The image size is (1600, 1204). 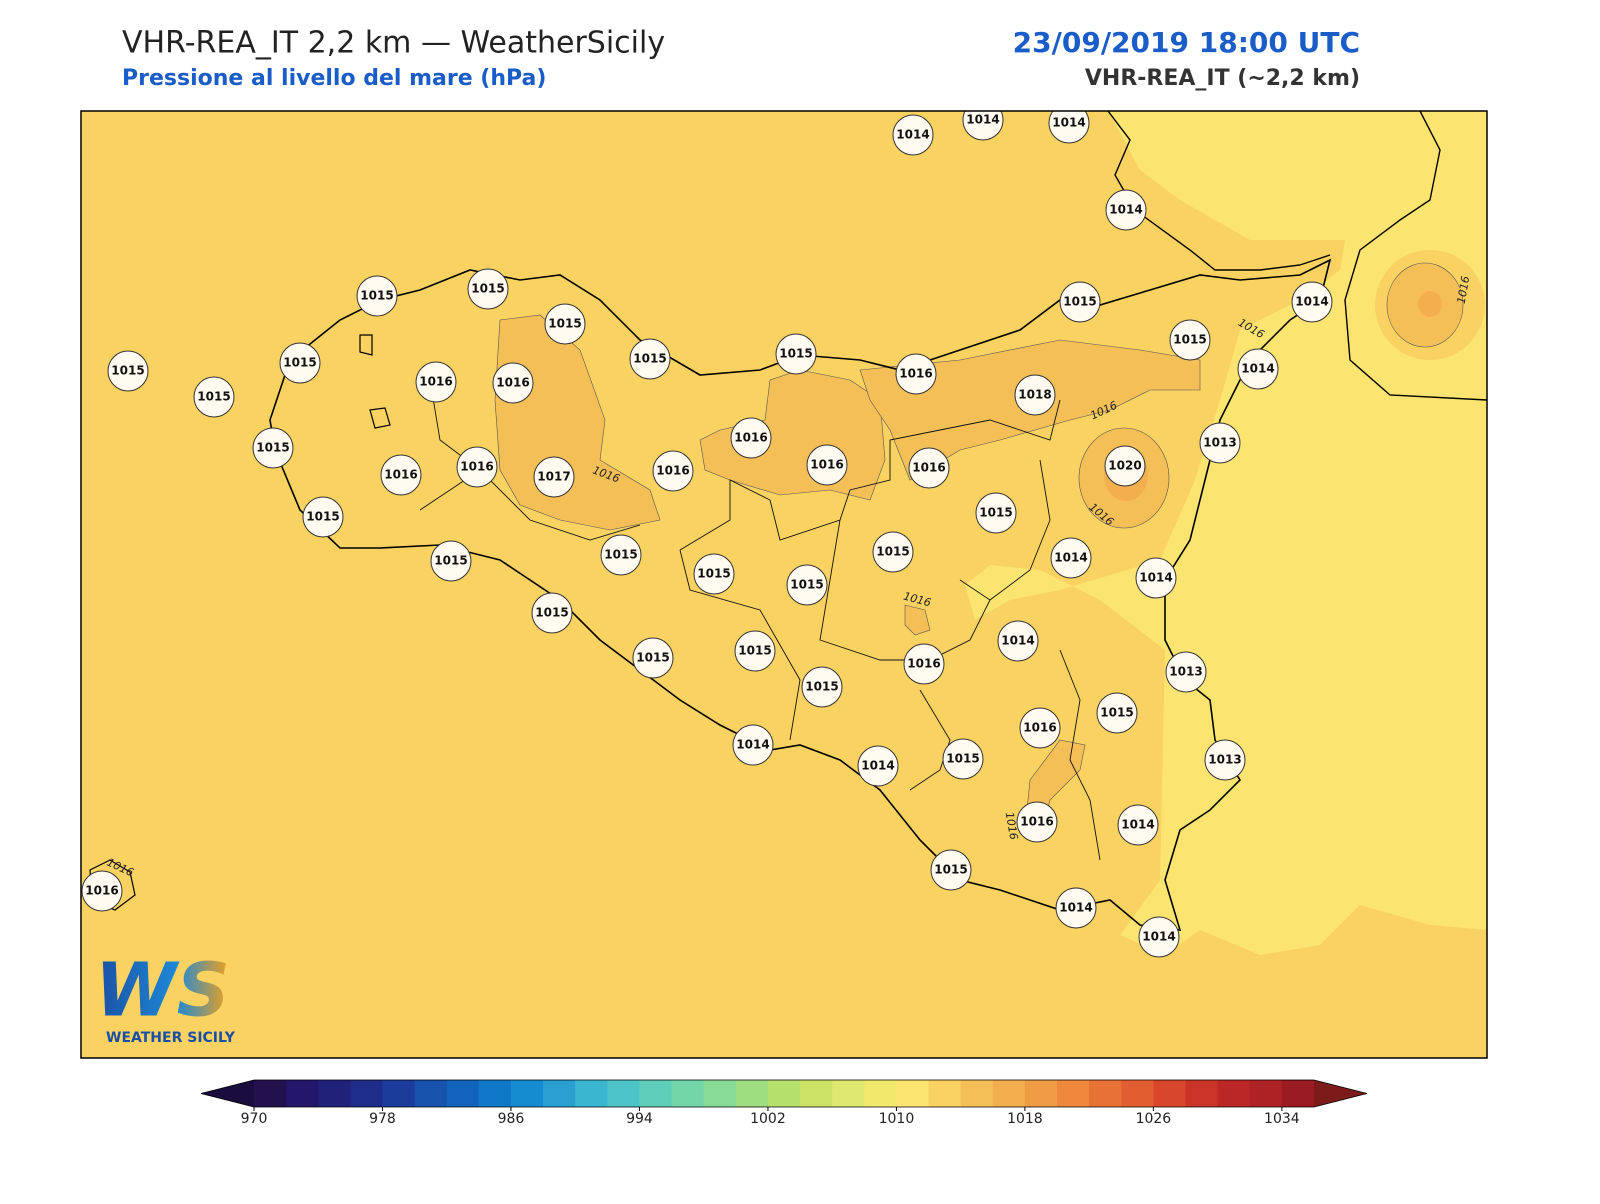 I want to click on colorbar-under, so click(x=227, y=1093).